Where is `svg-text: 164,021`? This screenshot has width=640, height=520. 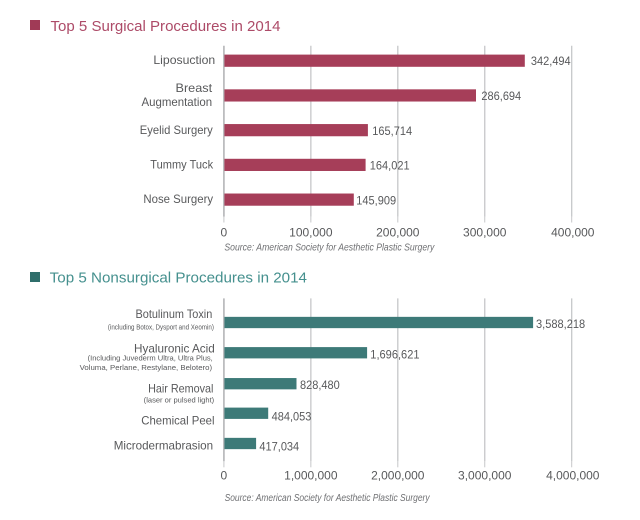
svg-text: 164,021 is located at coordinates (390, 166).